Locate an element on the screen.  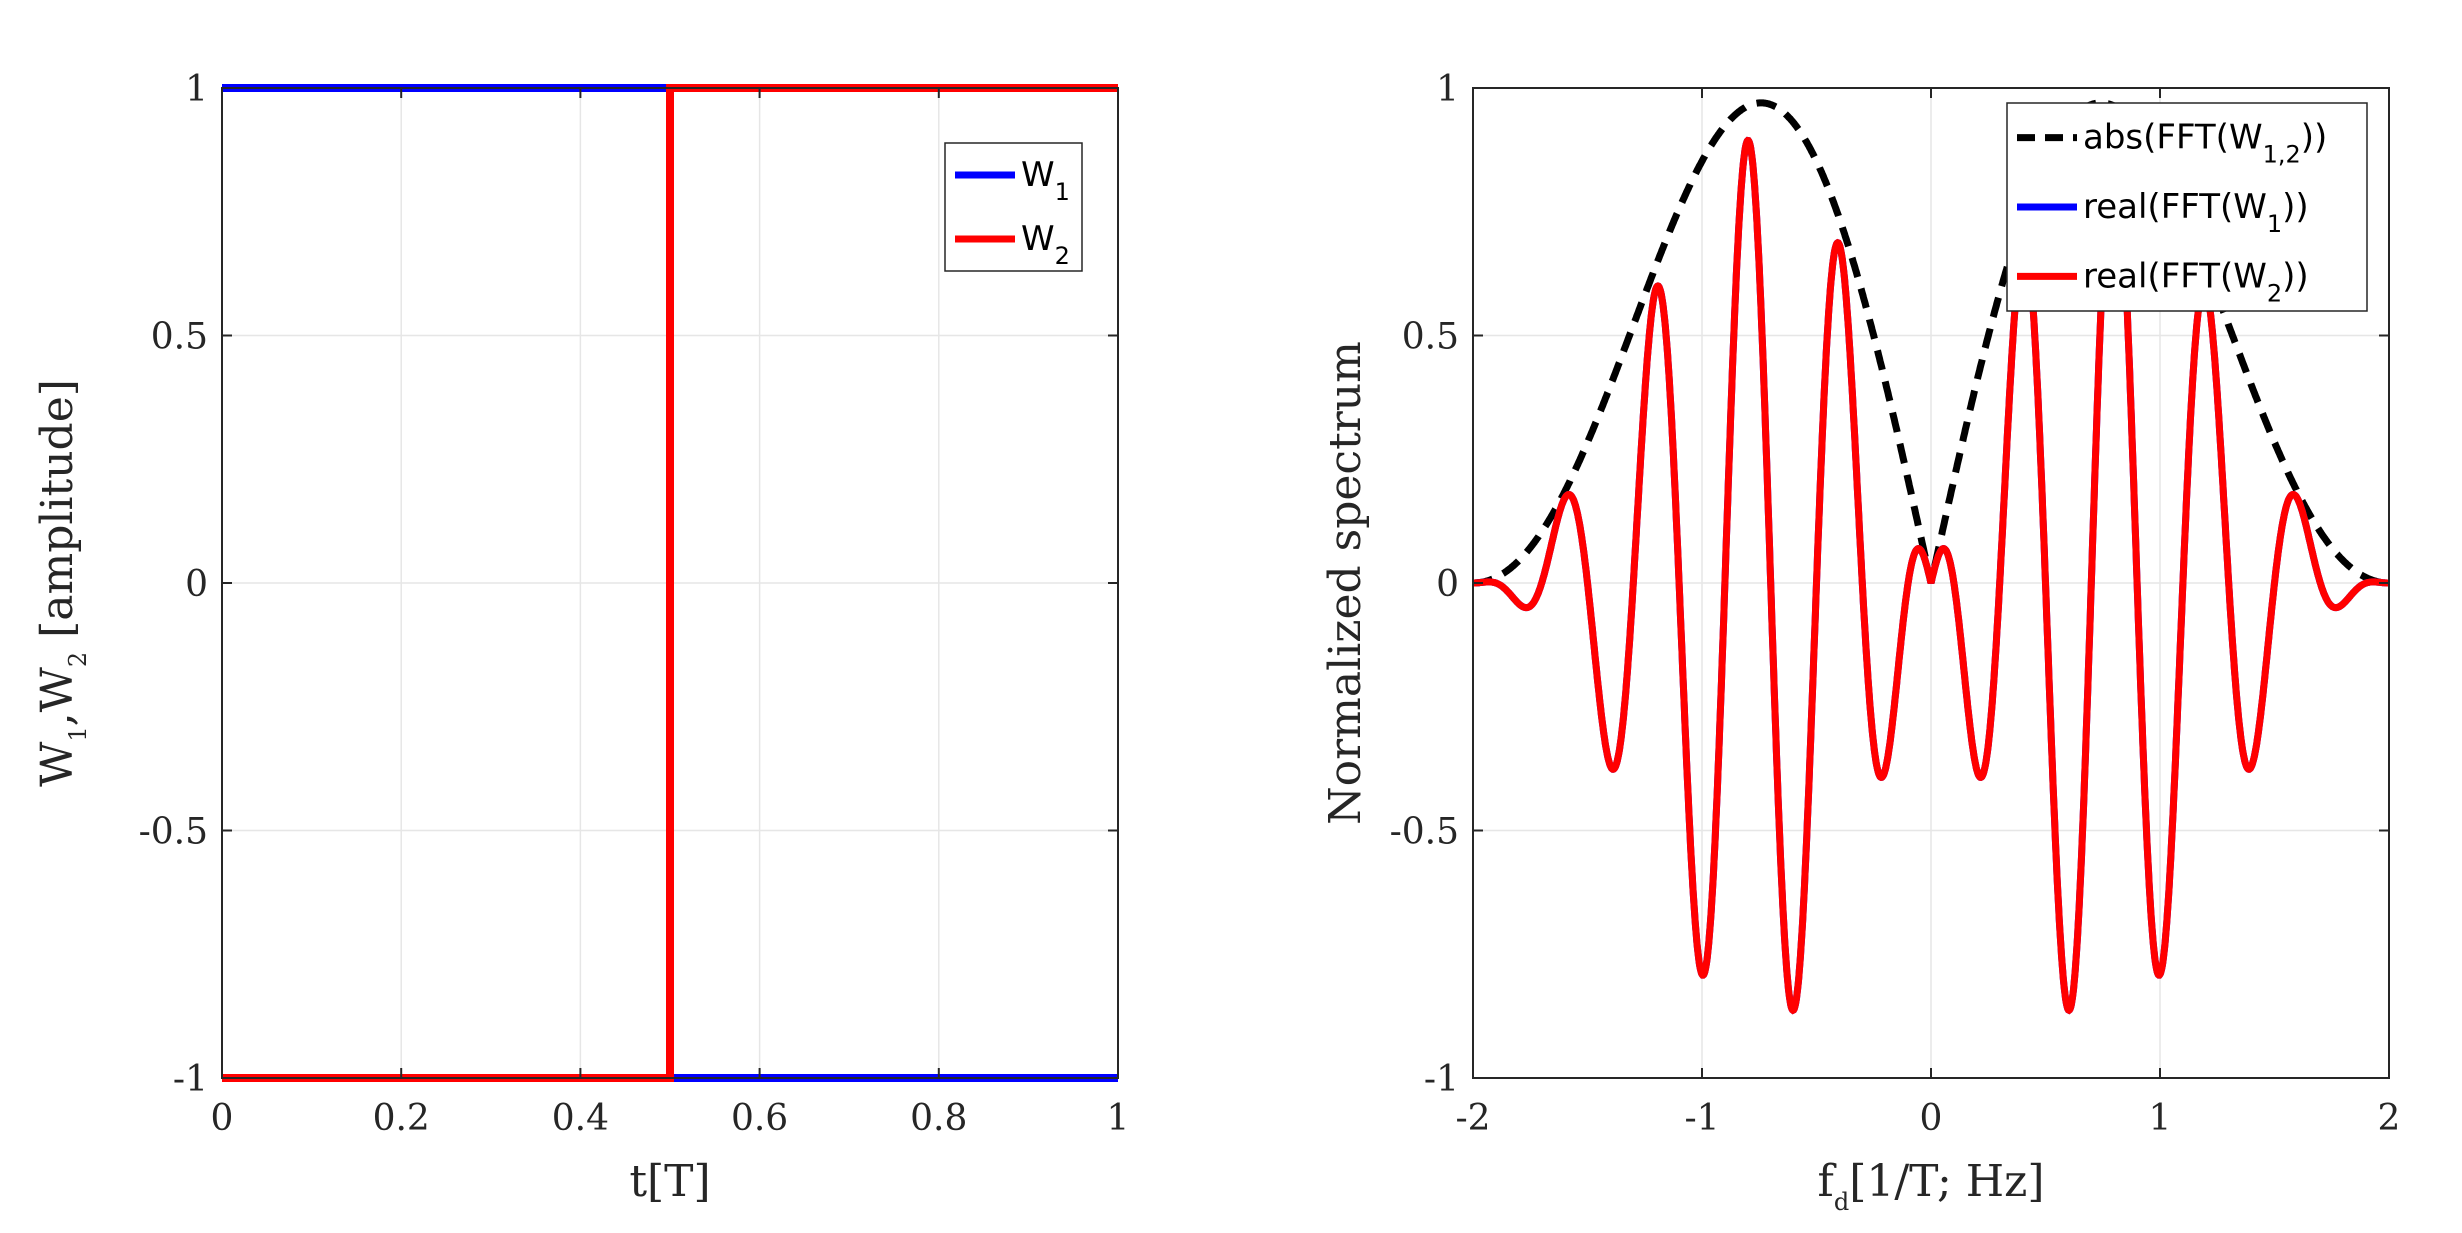
right-xtick-label: -2 is located at coordinates (1472, 1118).